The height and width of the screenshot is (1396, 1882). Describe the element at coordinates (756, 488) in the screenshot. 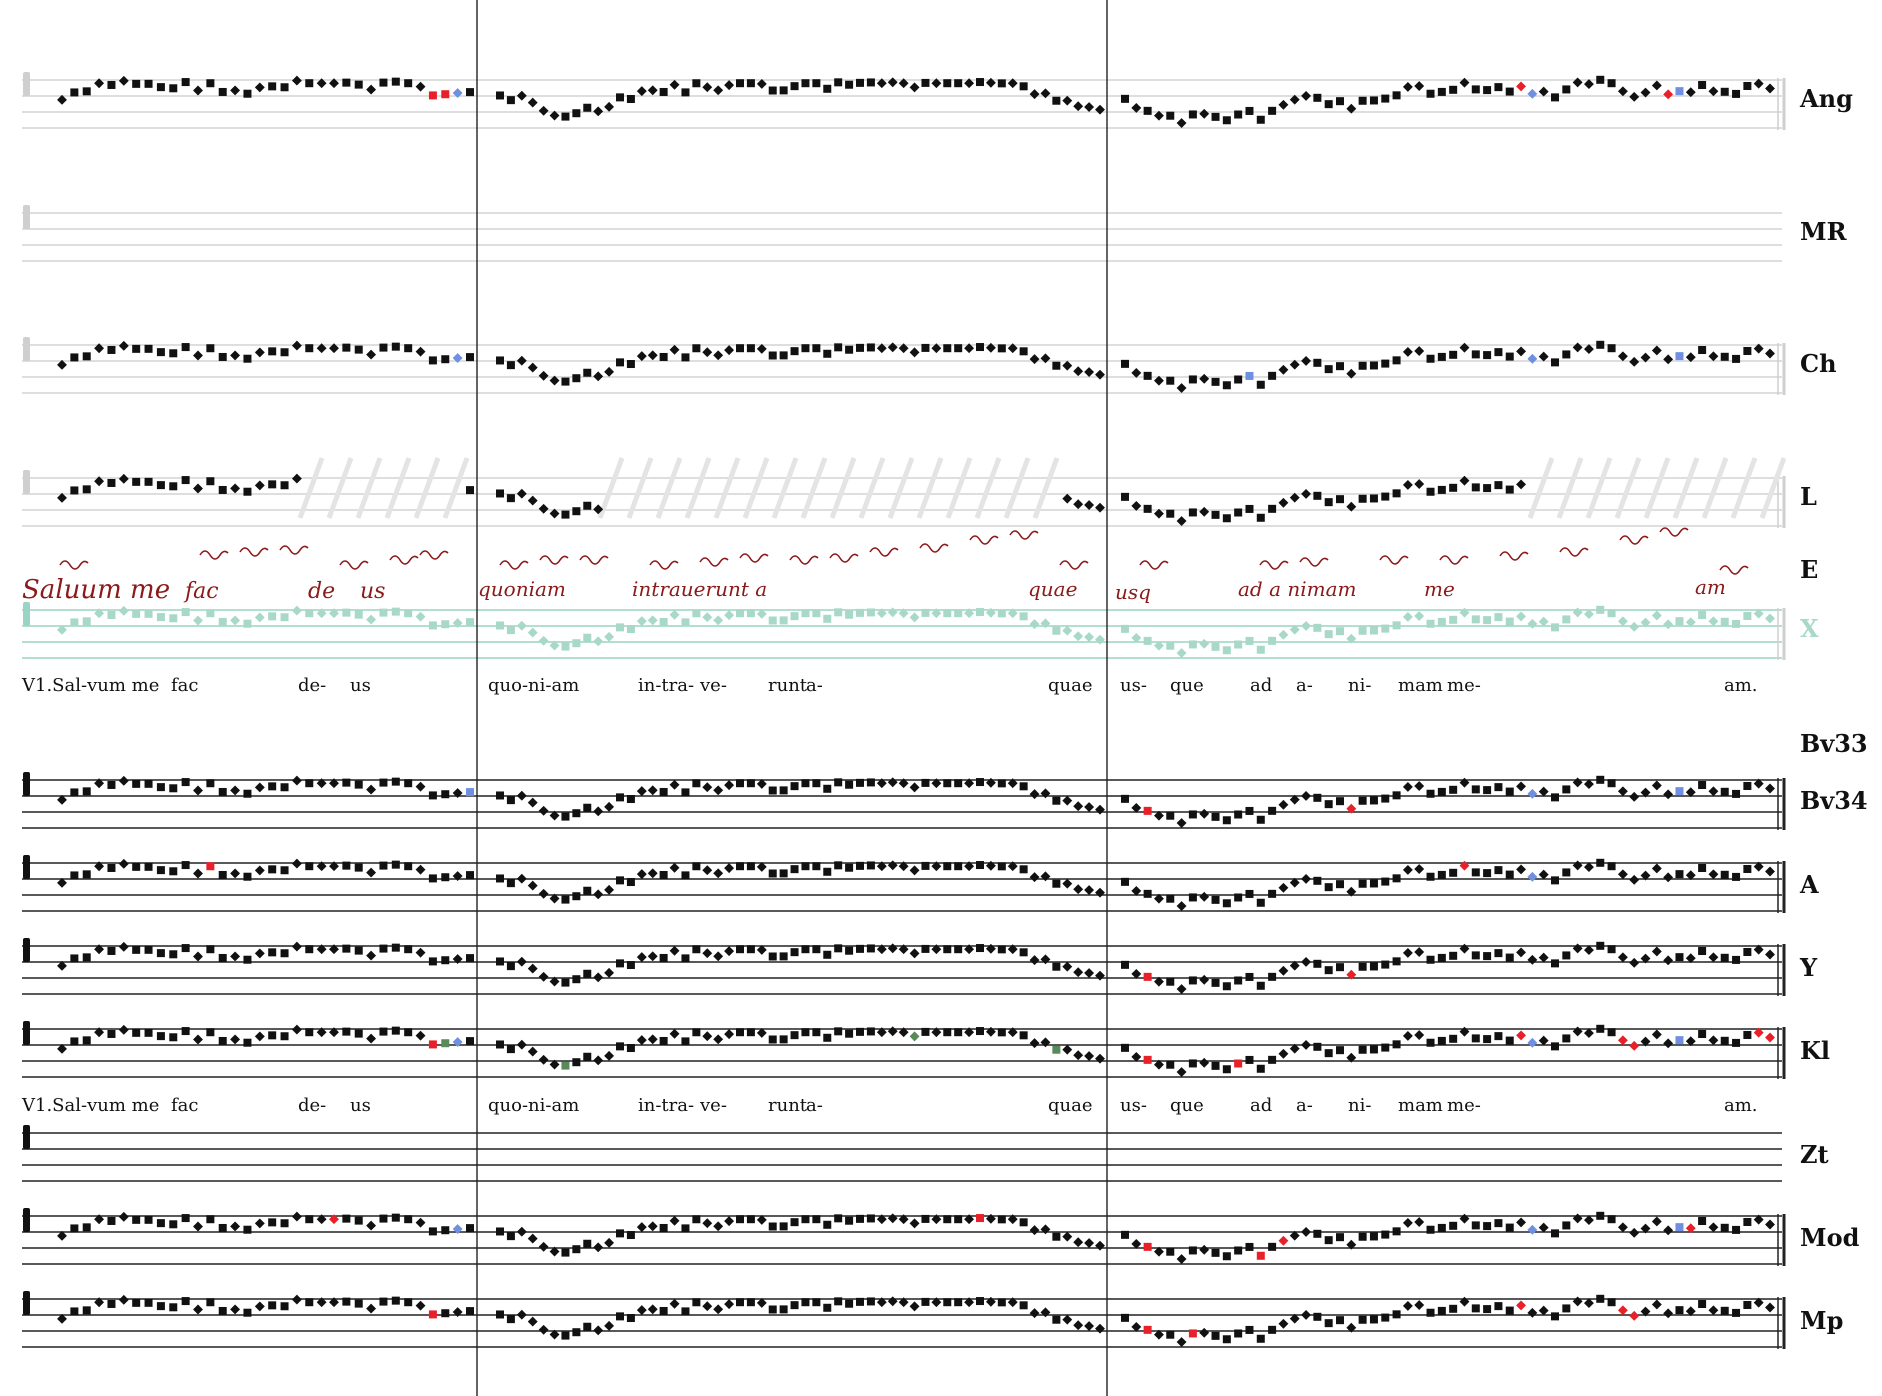

I see `lacuna-hatch` at that location.